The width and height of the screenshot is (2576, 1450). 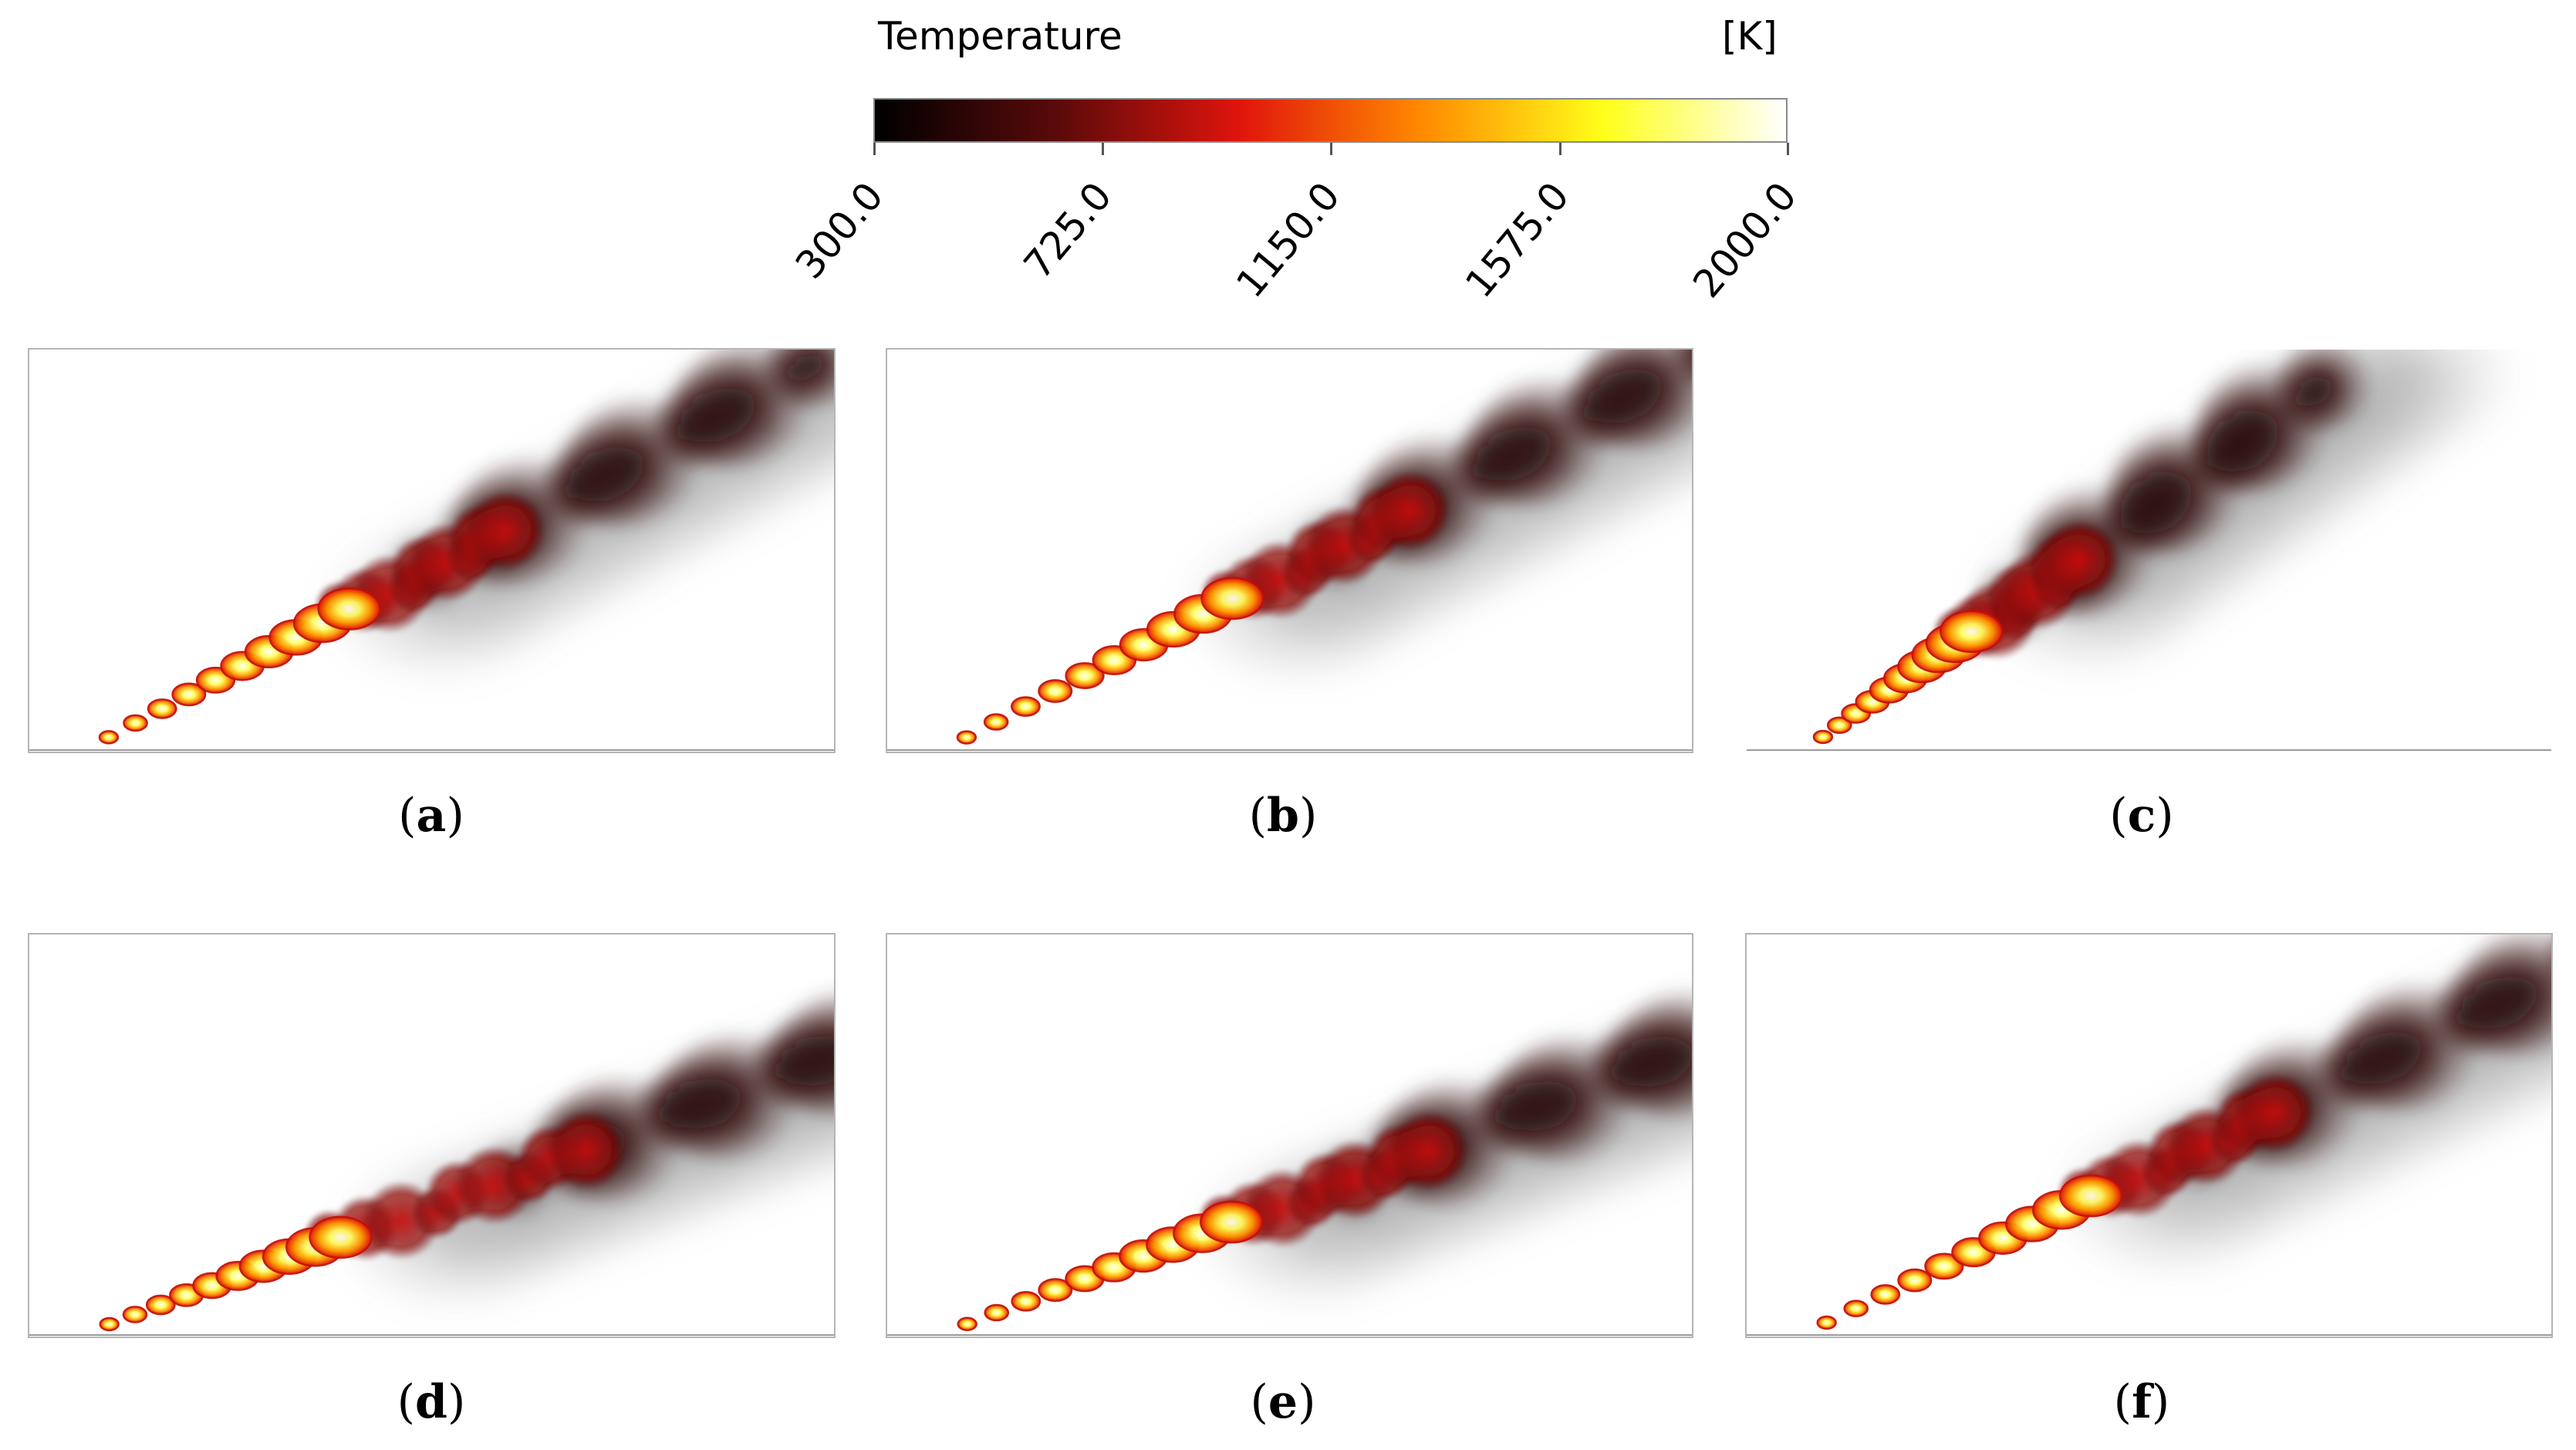 I want to click on caption-d: (d), so click(x=431, y=1402).